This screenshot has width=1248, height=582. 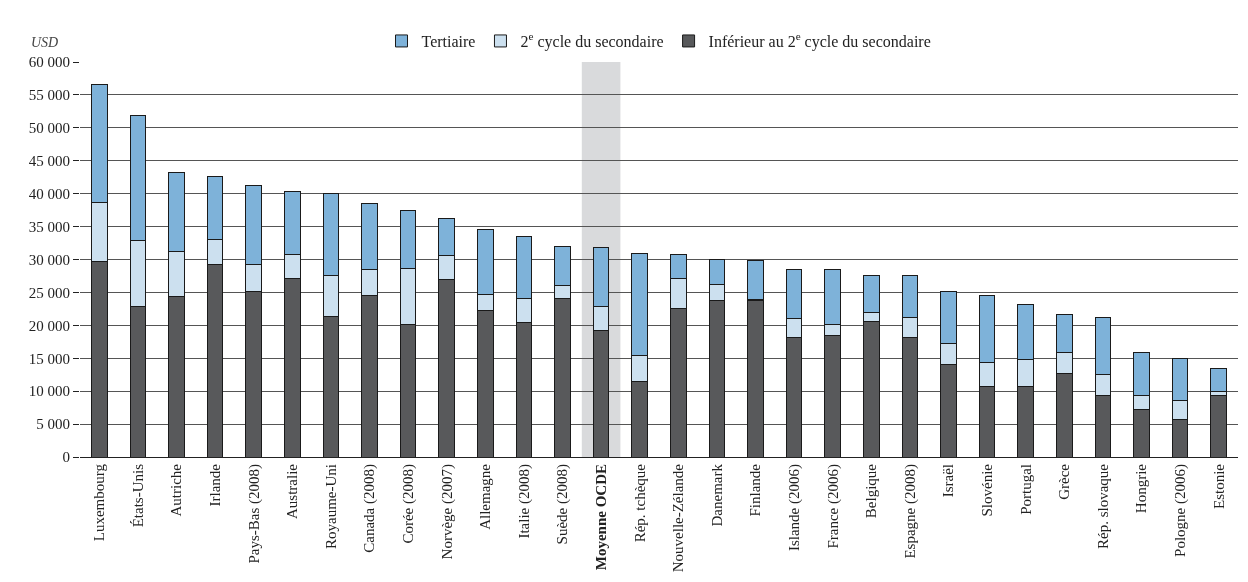 What do you see at coordinates (755, 490) in the screenshot?
I see `x-tick-label: Finlande` at bounding box center [755, 490].